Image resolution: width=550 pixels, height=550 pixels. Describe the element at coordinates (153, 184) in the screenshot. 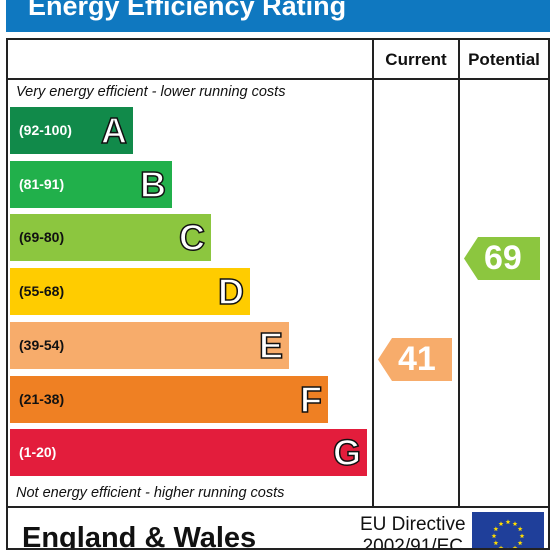

I see `band-letter: B` at that location.